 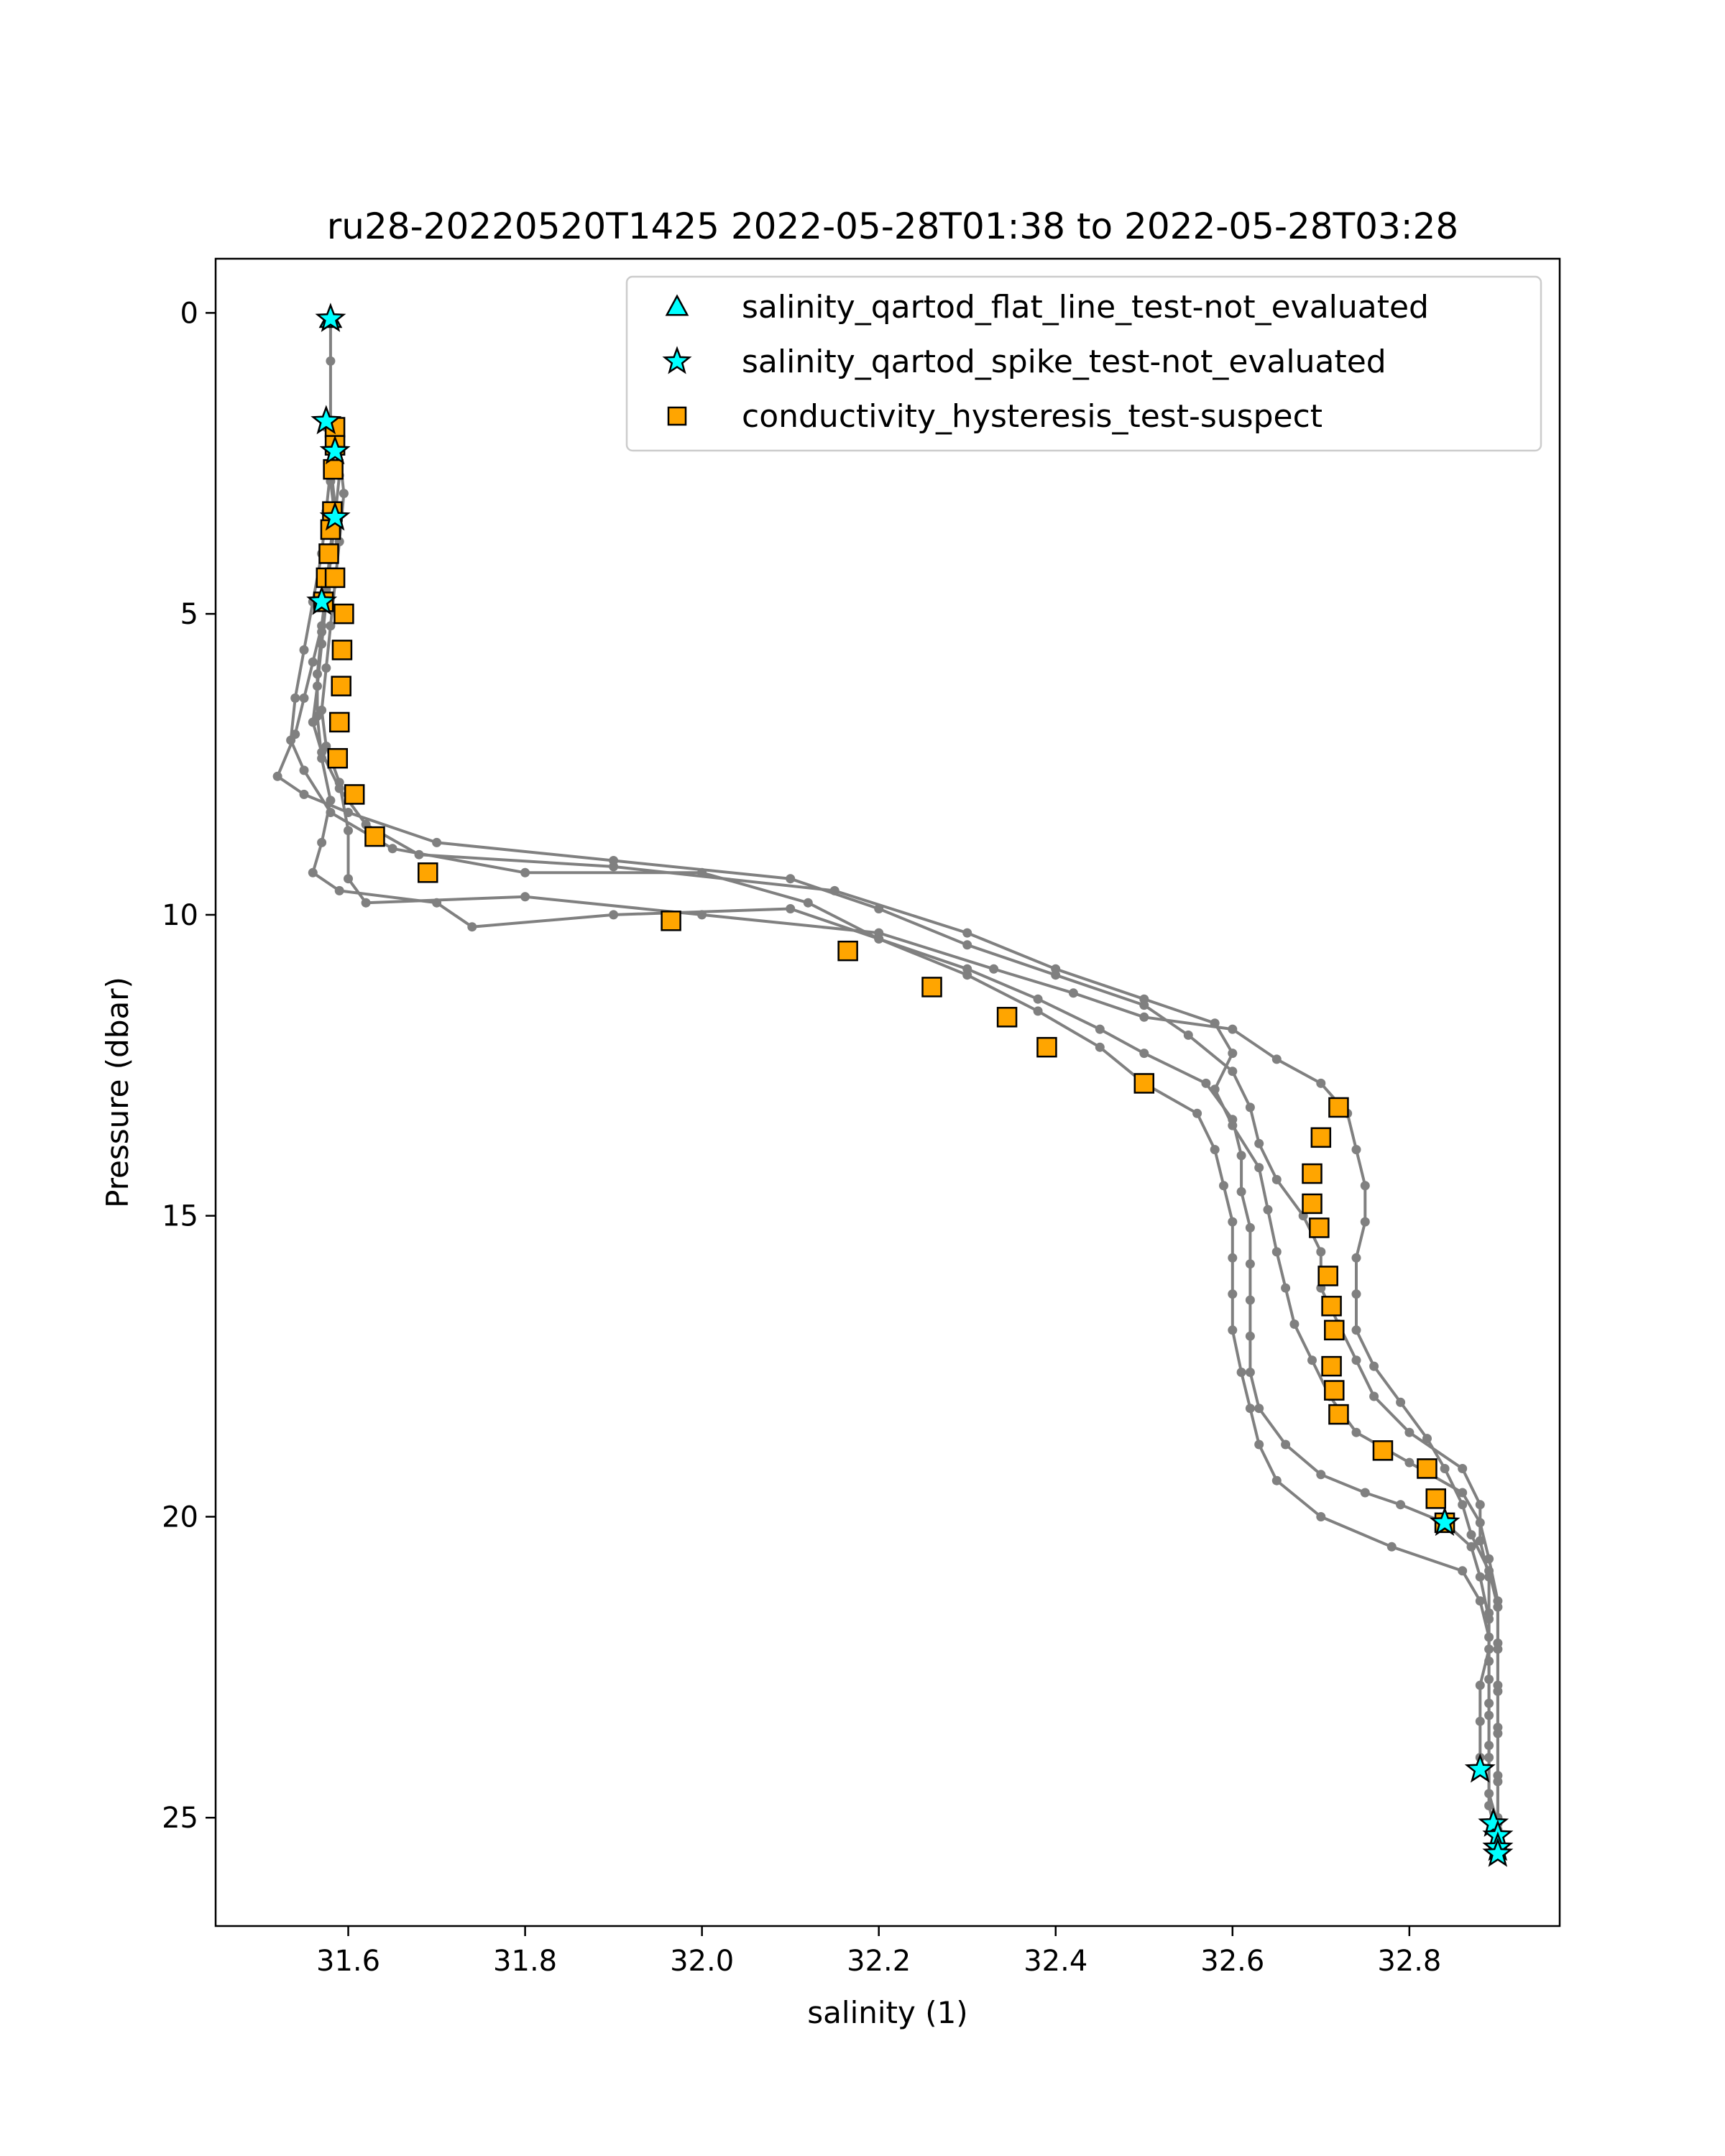 I want to click on x-tick-label: 32.6, so click(x=1232, y=1961).